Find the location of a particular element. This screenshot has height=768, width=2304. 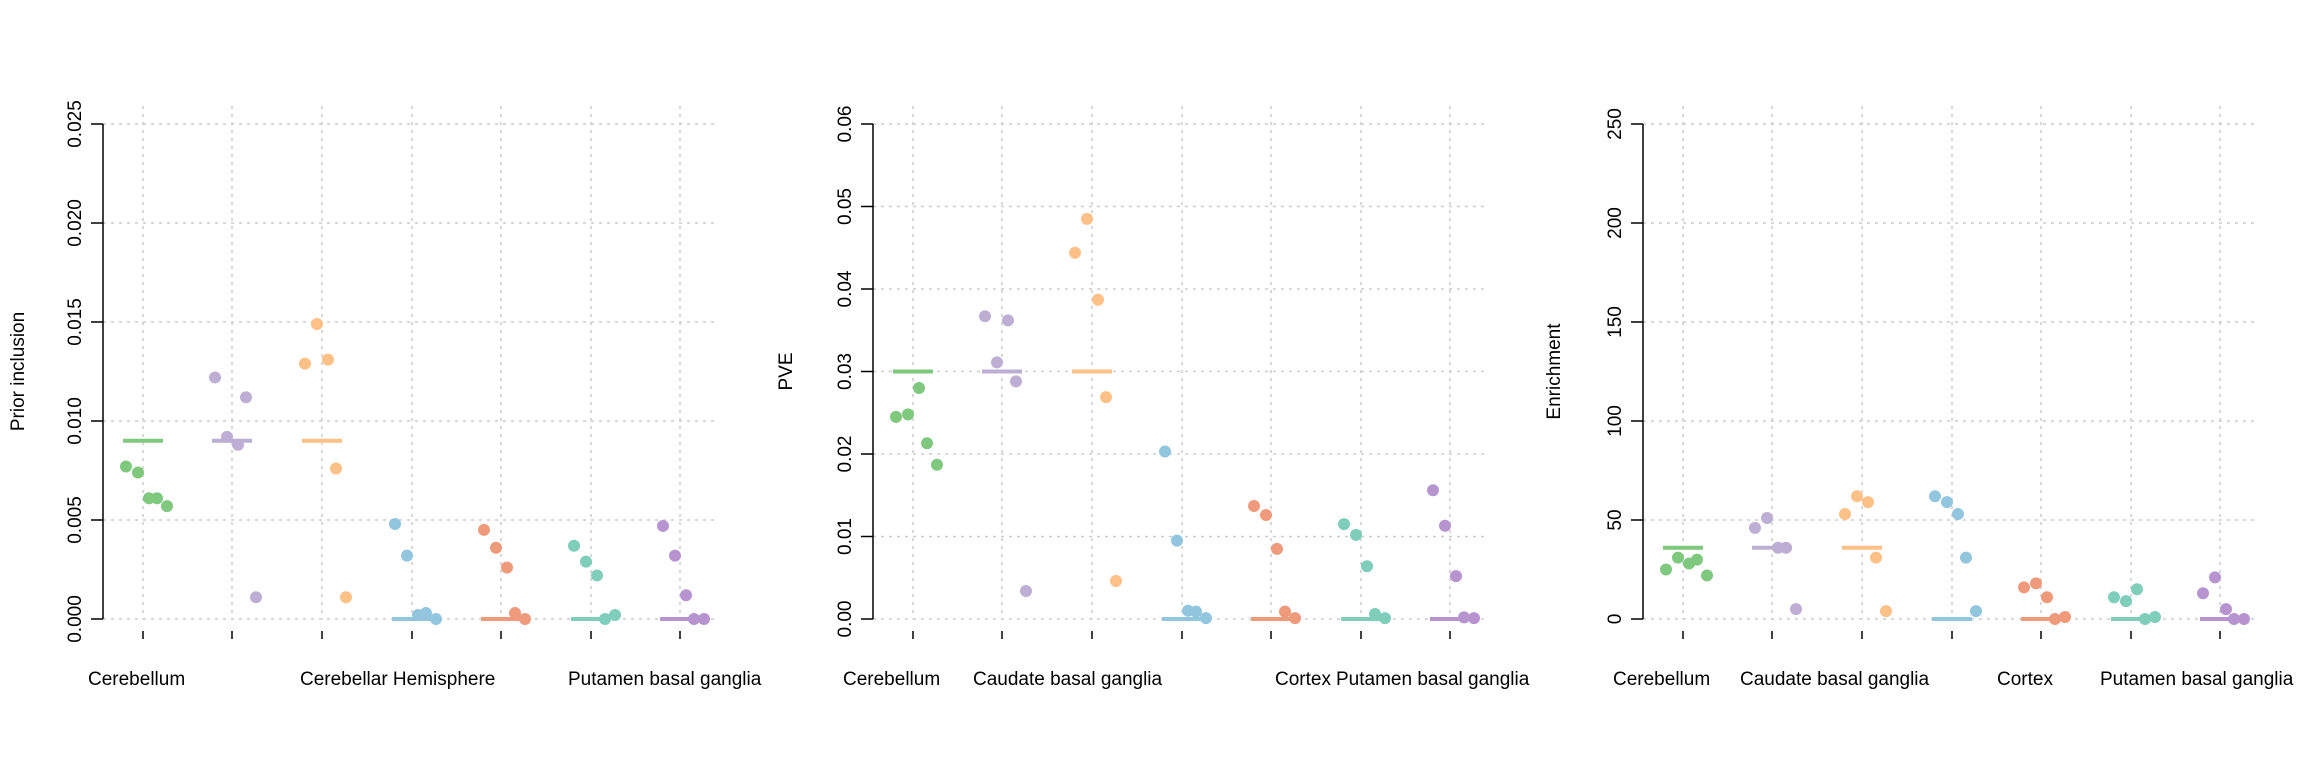

y-tick-label: 0.005 is located at coordinates (75, 520).